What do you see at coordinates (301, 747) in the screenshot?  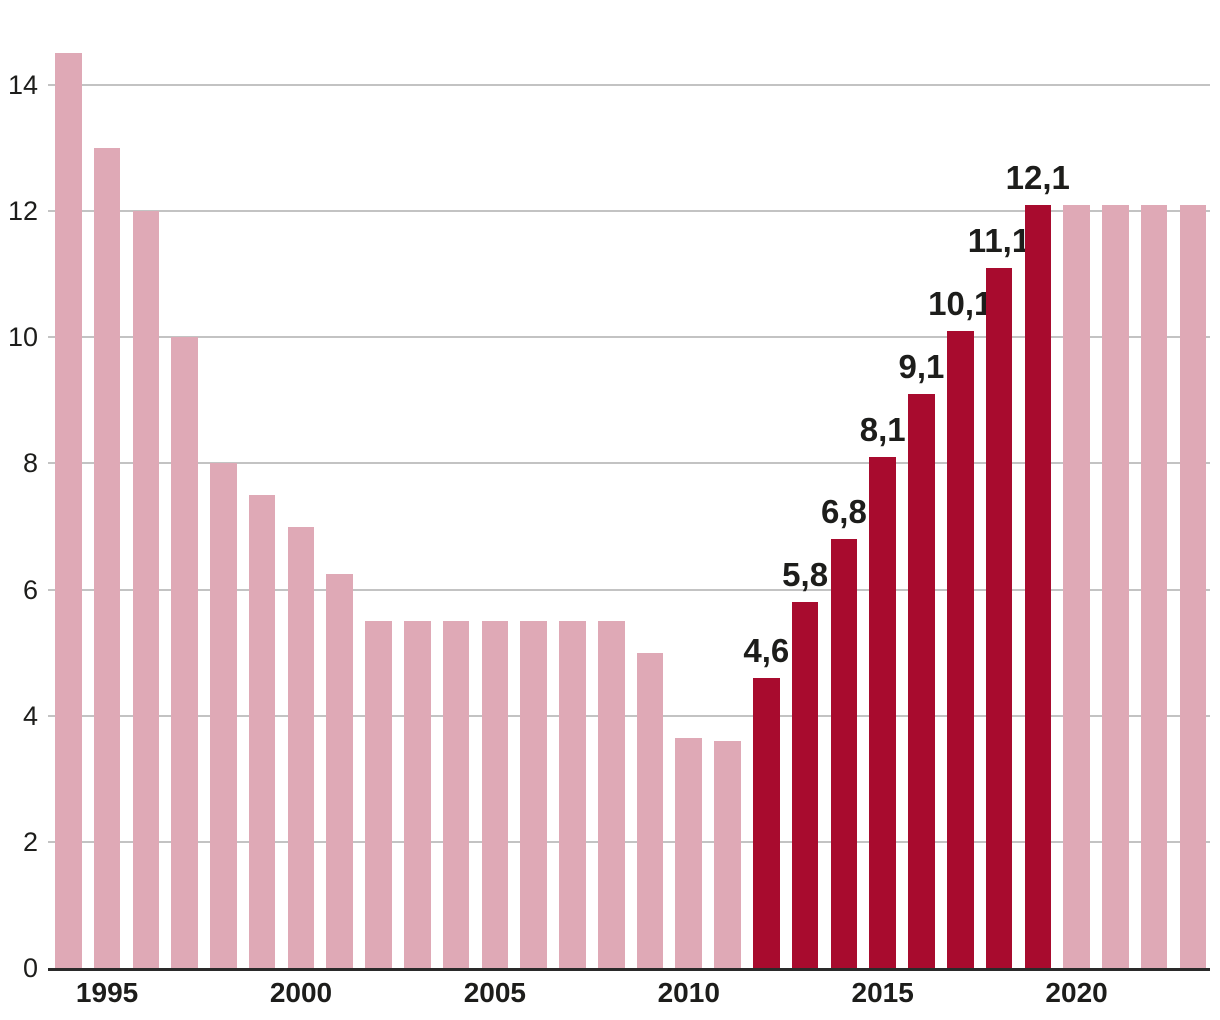 I see `bar-2000` at bounding box center [301, 747].